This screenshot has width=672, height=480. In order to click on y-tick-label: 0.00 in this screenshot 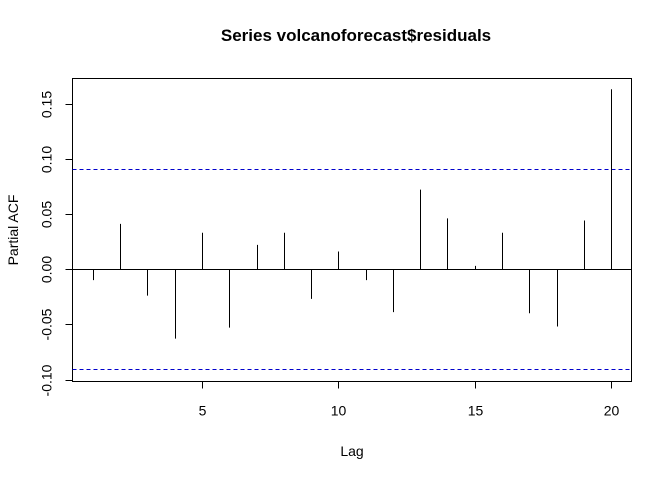, I will do `click(47, 269)`.